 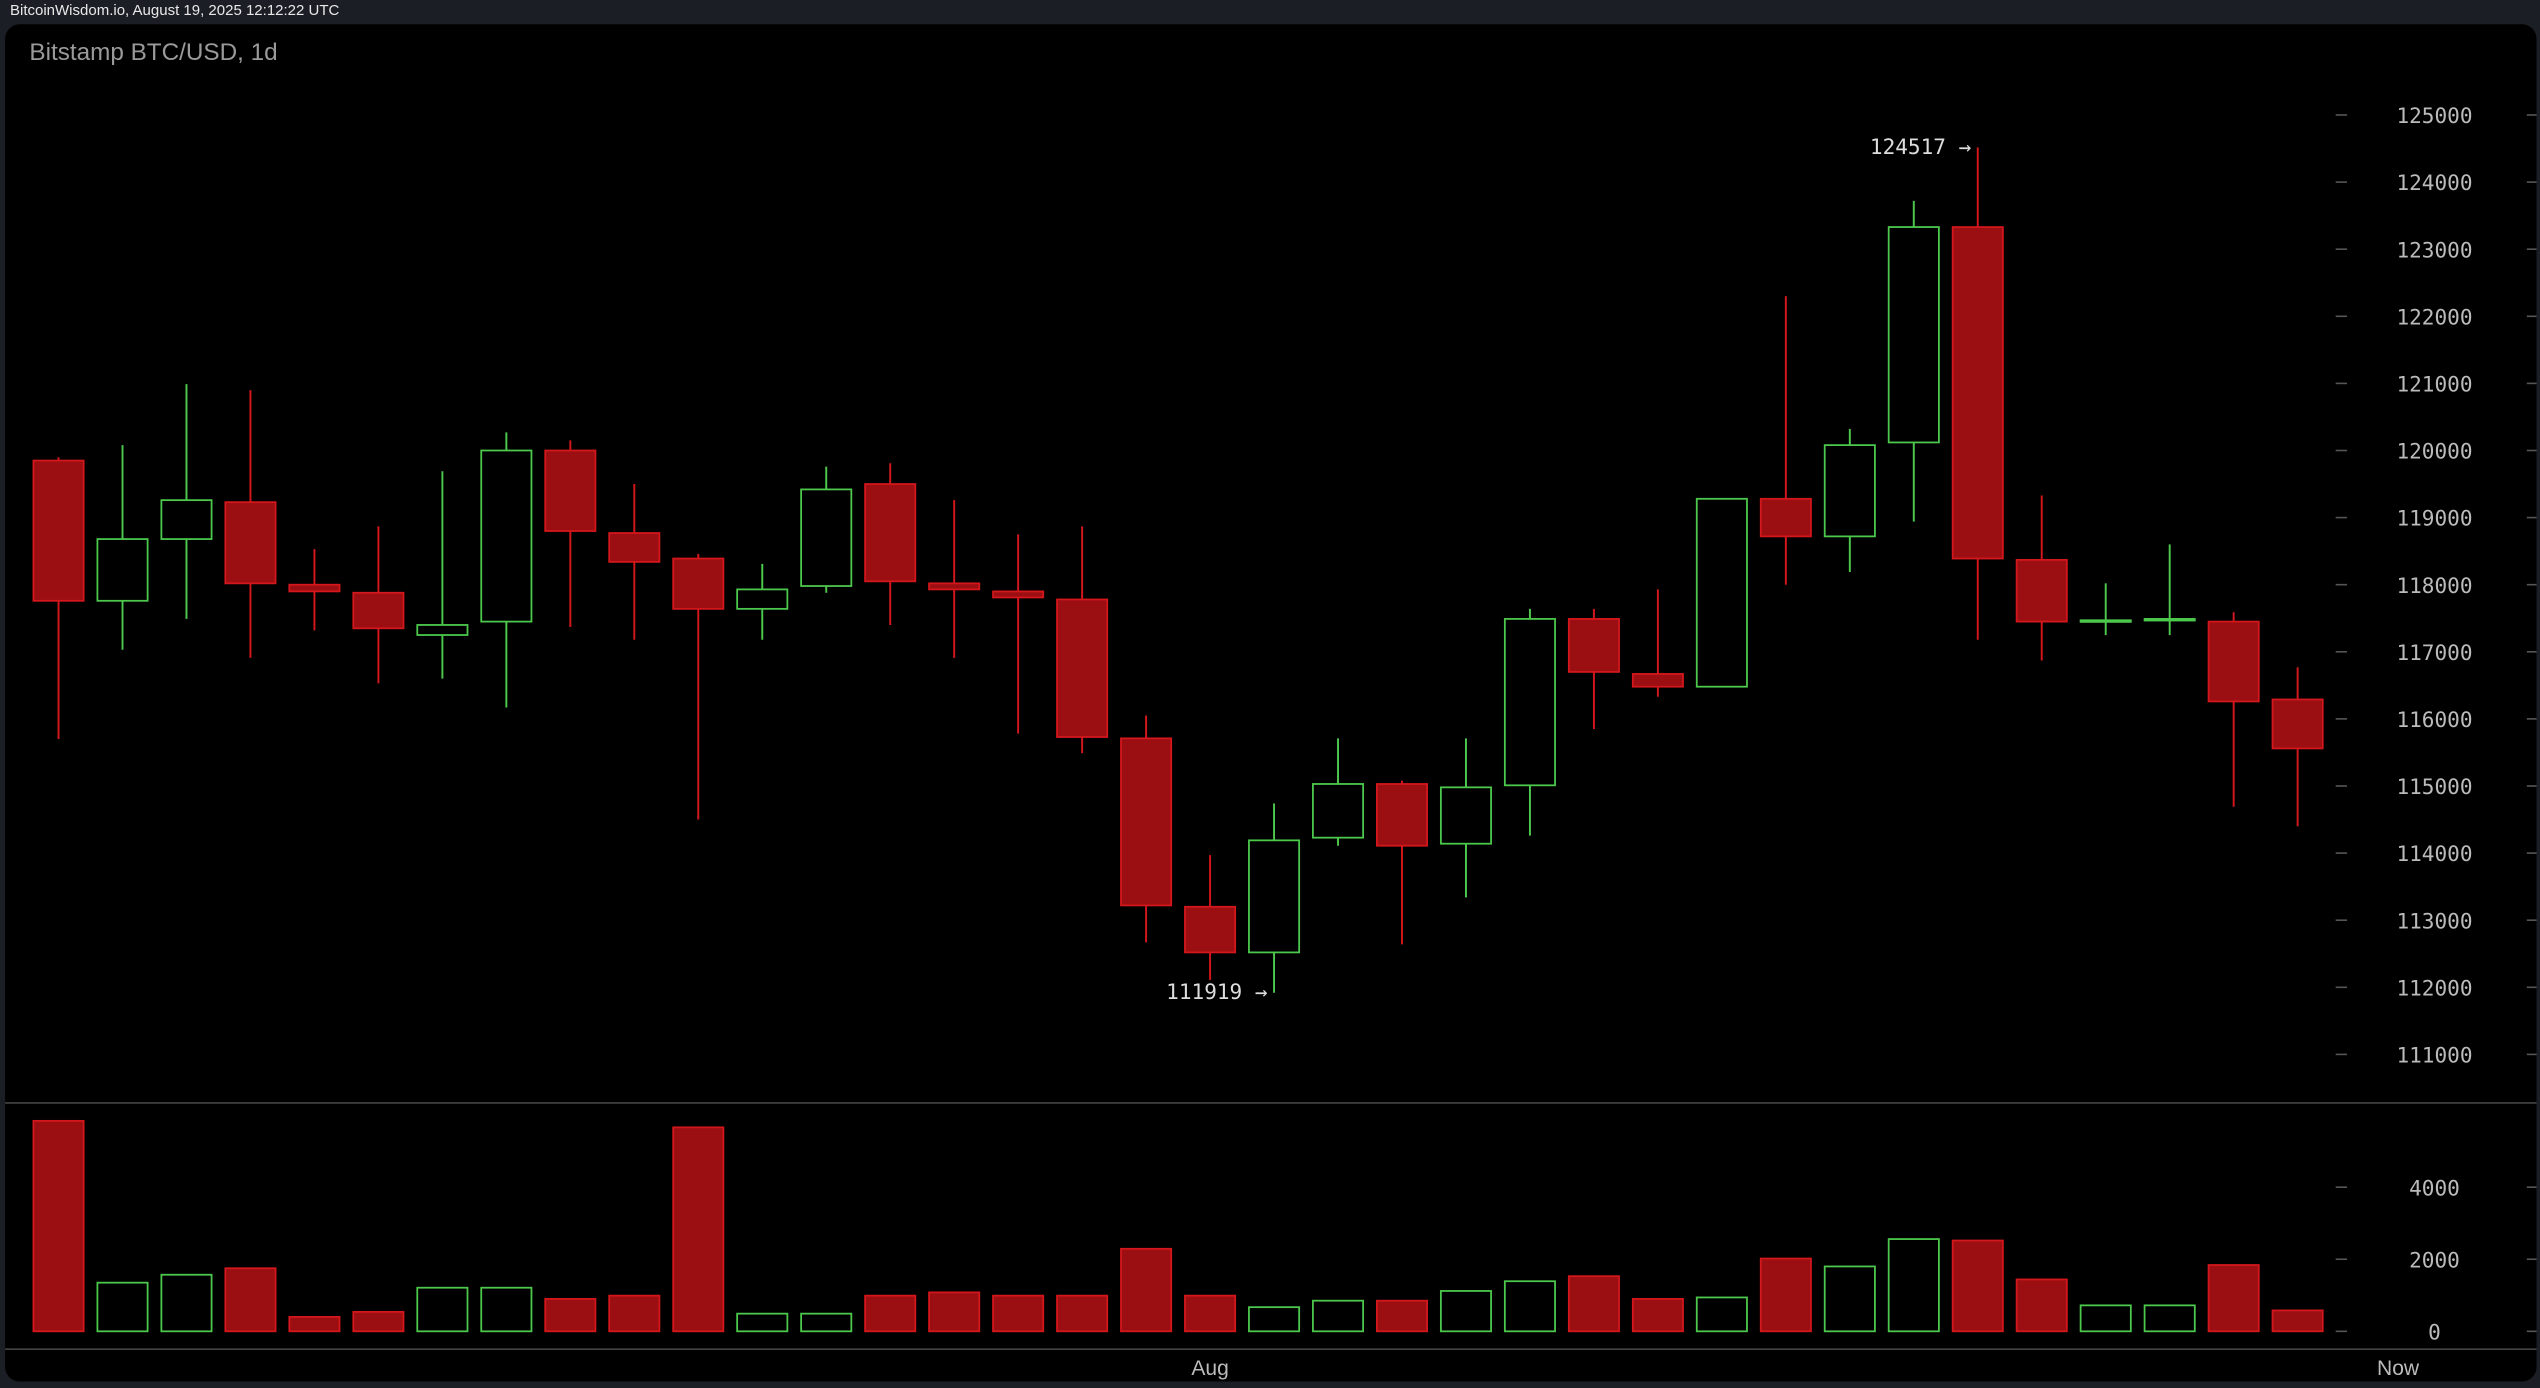 What do you see at coordinates (2398, 1368) in the screenshot?
I see `time-axis-label-now: Now` at bounding box center [2398, 1368].